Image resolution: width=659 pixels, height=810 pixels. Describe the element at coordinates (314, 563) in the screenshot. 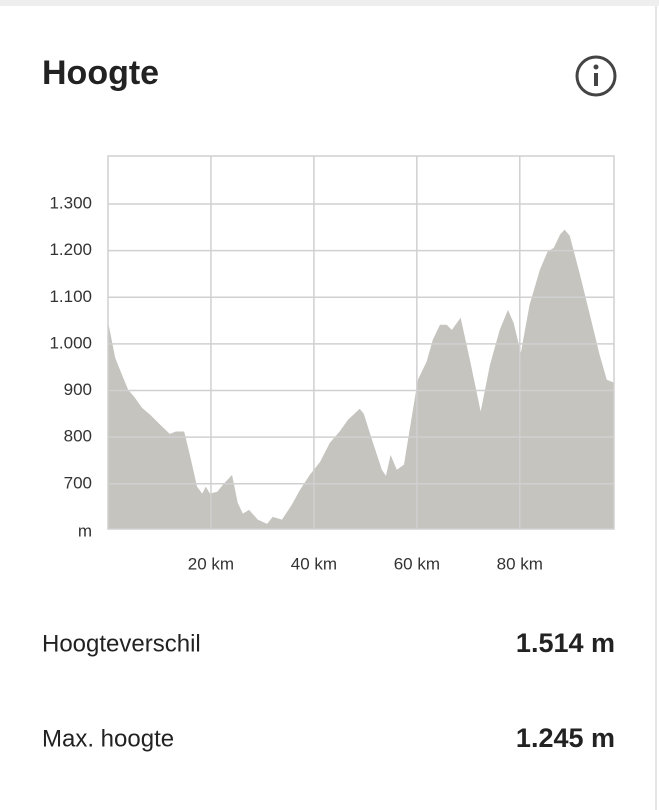

I see `x-tick-label: 40 km` at that location.